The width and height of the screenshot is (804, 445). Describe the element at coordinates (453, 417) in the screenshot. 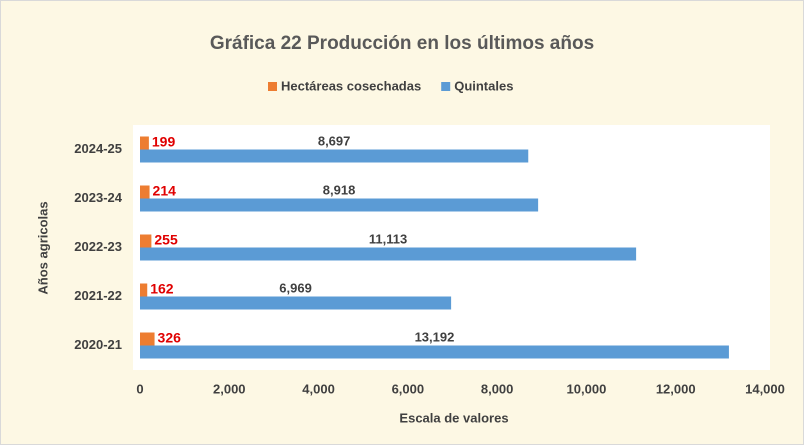

I see `x-axis-title: Escala de valores` at that location.